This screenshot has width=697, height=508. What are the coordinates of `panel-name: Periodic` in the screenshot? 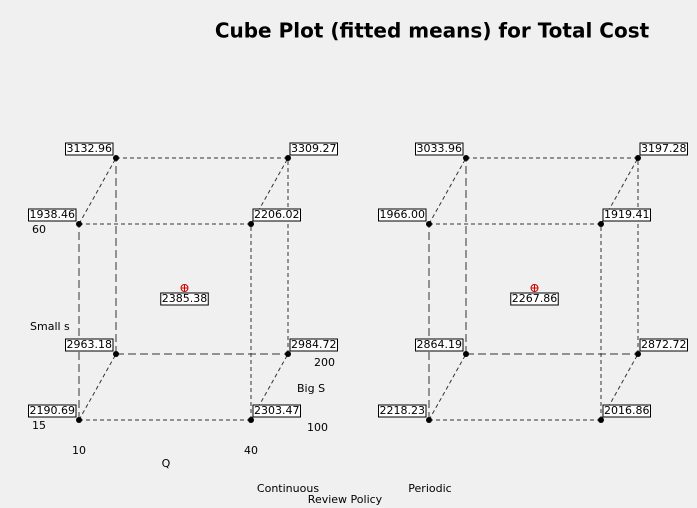 It's located at (429, 488).